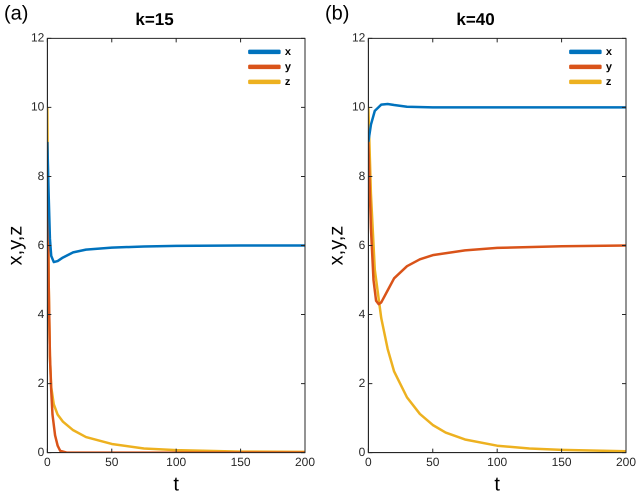  I want to click on chart-title: k=15, so click(154, 19).